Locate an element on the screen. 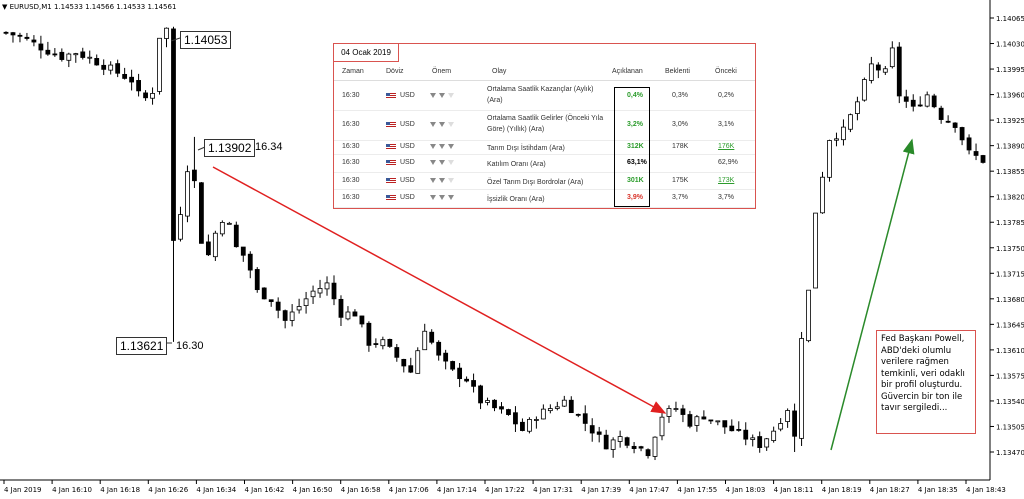  low-time-label: 16.30 is located at coordinates (190, 346).